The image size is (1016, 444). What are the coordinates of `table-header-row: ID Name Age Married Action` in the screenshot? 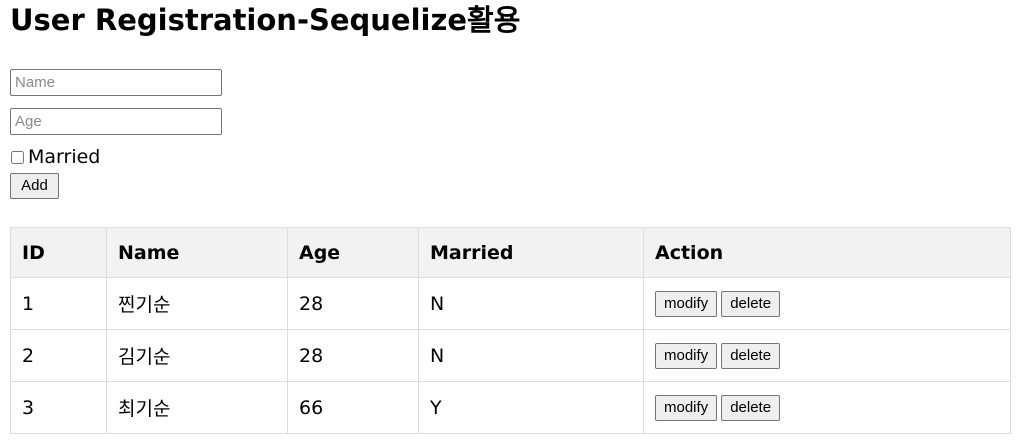 It's located at (510, 252).